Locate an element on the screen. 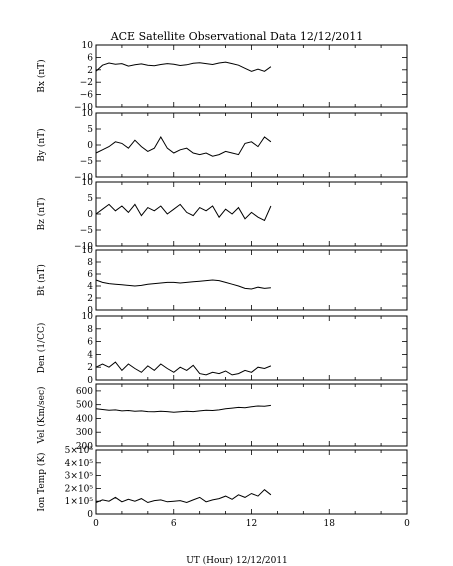 The image size is (453, 566). panel-2: −10 −5 0 5 10 By (nT) is located at coordinates (222, 146).